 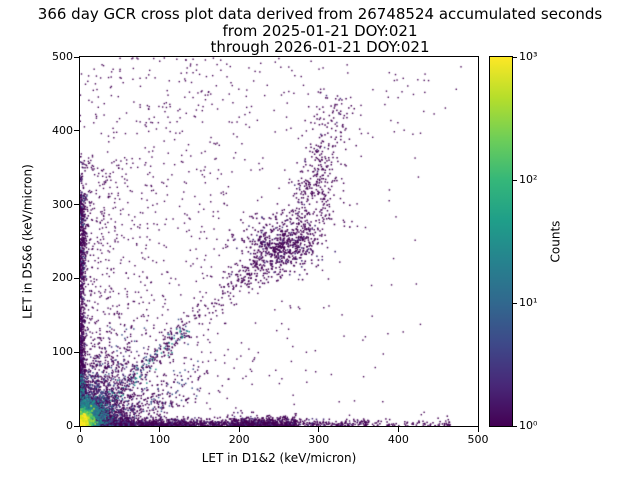 What do you see at coordinates (320, 31) in the screenshot?
I see `chart-subtitle-from: from 2025-01-21 DOY:021` at bounding box center [320, 31].